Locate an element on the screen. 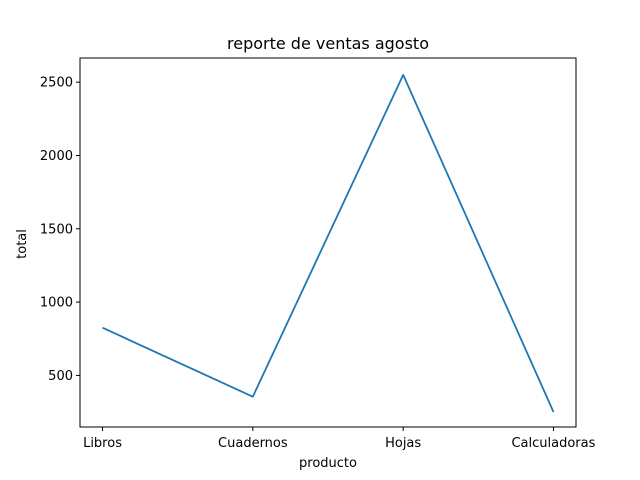 The height and width of the screenshot is (480, 640). y-tick-label: 2500 is located at coordinates (56, 83).